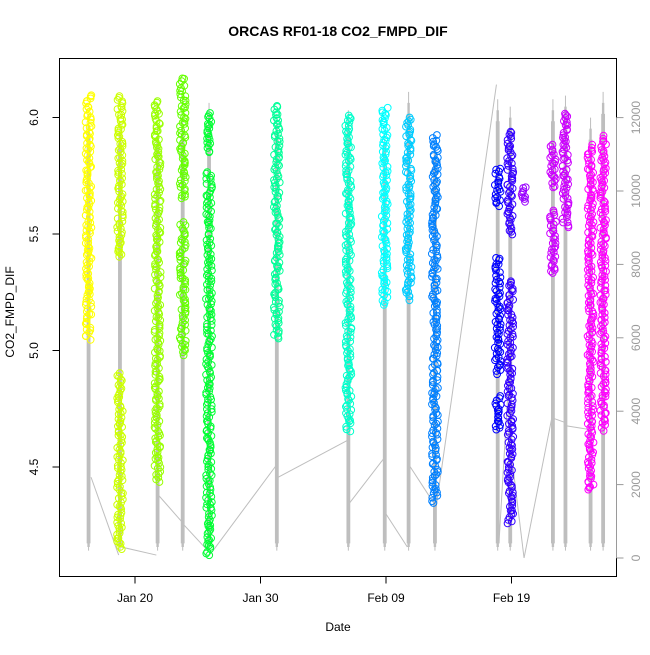  Describe the element at coordinates (636, 484) in the screenshot. I see `y2-tick-label: 2000` at that location.